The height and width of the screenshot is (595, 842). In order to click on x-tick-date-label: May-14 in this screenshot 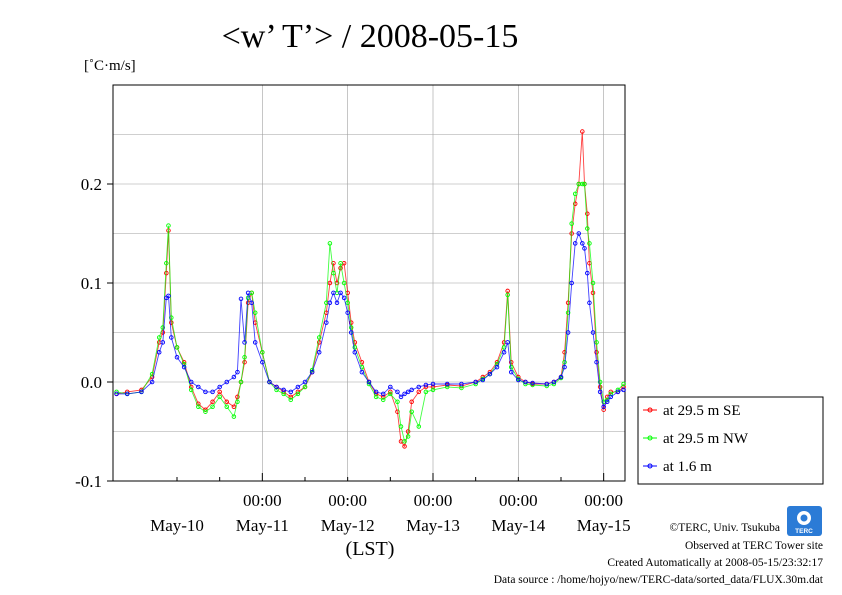, I will do `click(518, 525)`.